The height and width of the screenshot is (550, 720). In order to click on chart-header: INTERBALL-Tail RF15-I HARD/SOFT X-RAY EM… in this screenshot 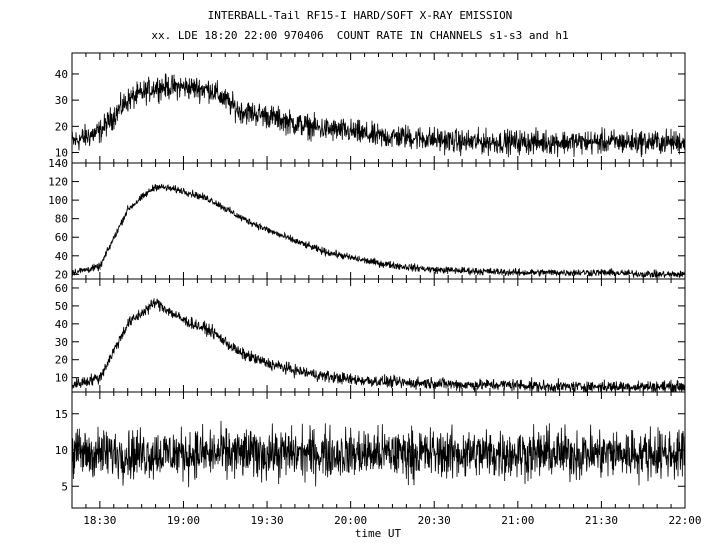, I will do `click(360, 25)`.